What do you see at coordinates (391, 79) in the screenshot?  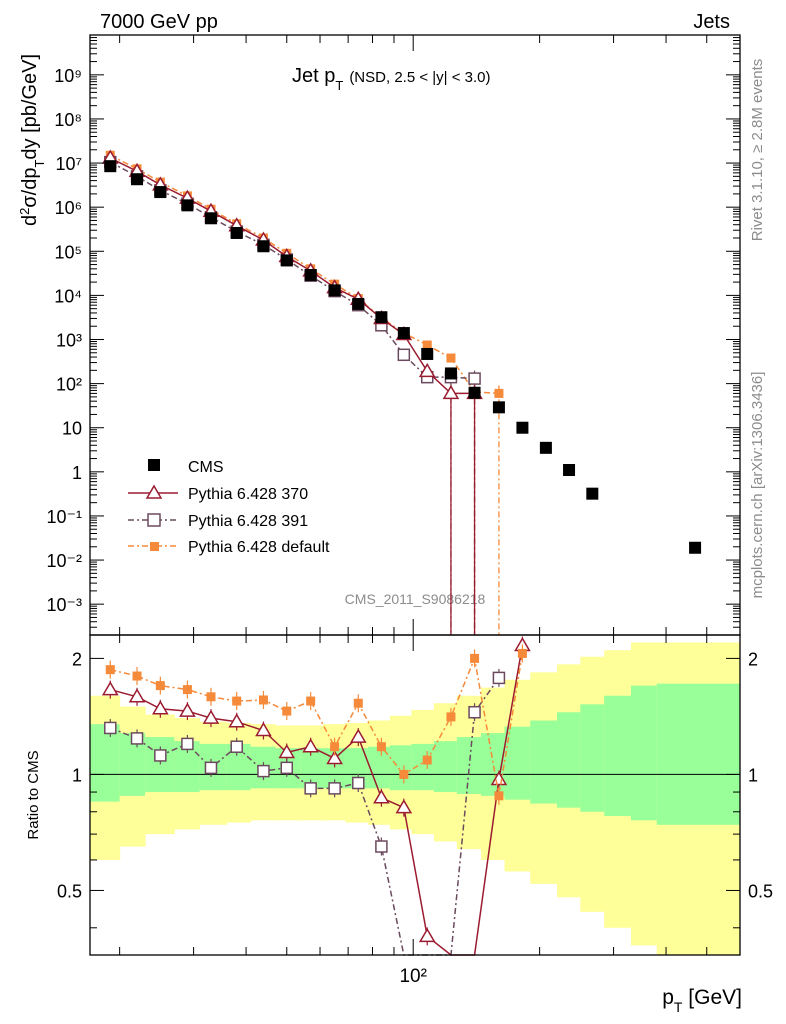 I see `svg-text:Jet pT(NSD, 2.5 < |y| < 3.0): Jet pT (NSD, 2.5 < |y| < 3.0)` at bounding box center [391, 79].